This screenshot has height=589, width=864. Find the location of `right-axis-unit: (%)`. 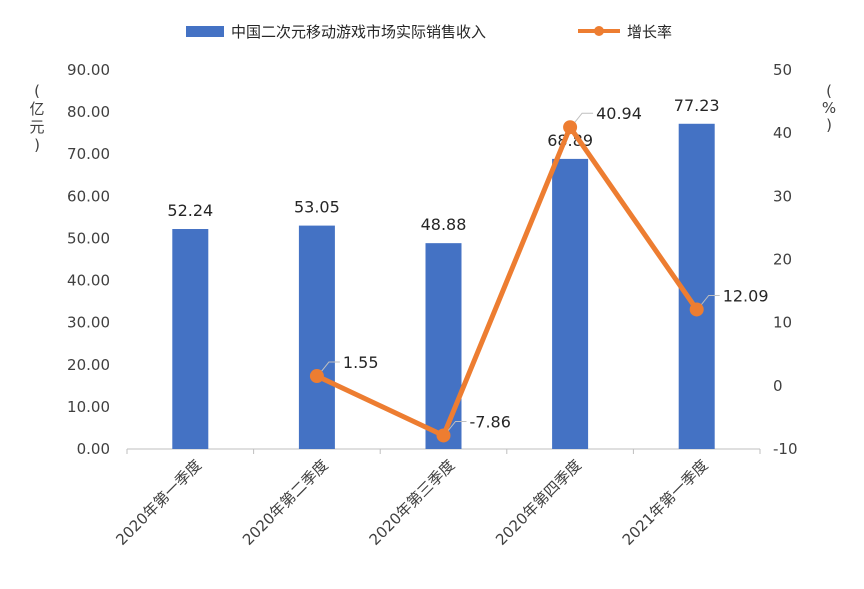

right-axis-unit: (%) is located at coordinates (829, 108).